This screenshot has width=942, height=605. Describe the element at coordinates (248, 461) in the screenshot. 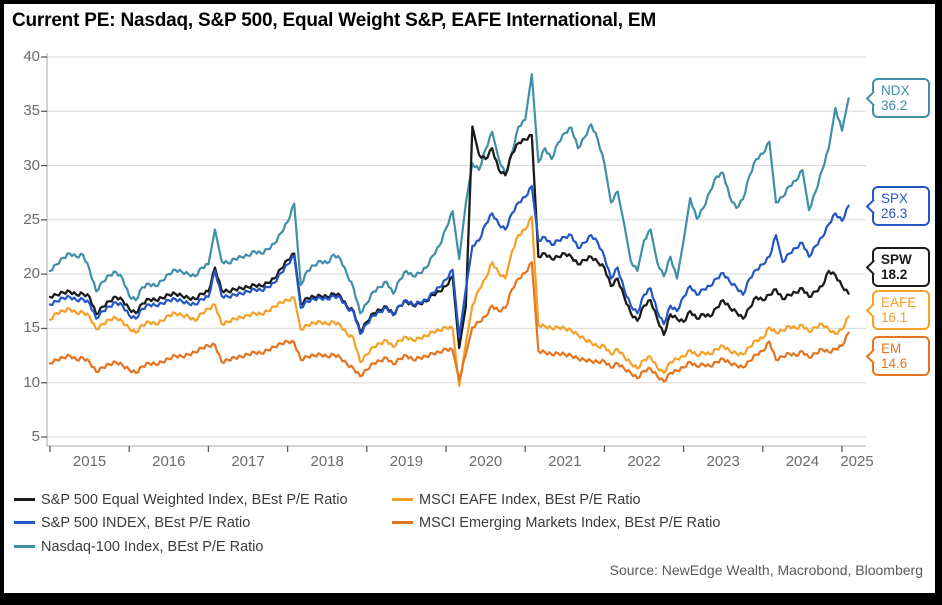

I see `x-axis-tick-label: 2017` at that location.